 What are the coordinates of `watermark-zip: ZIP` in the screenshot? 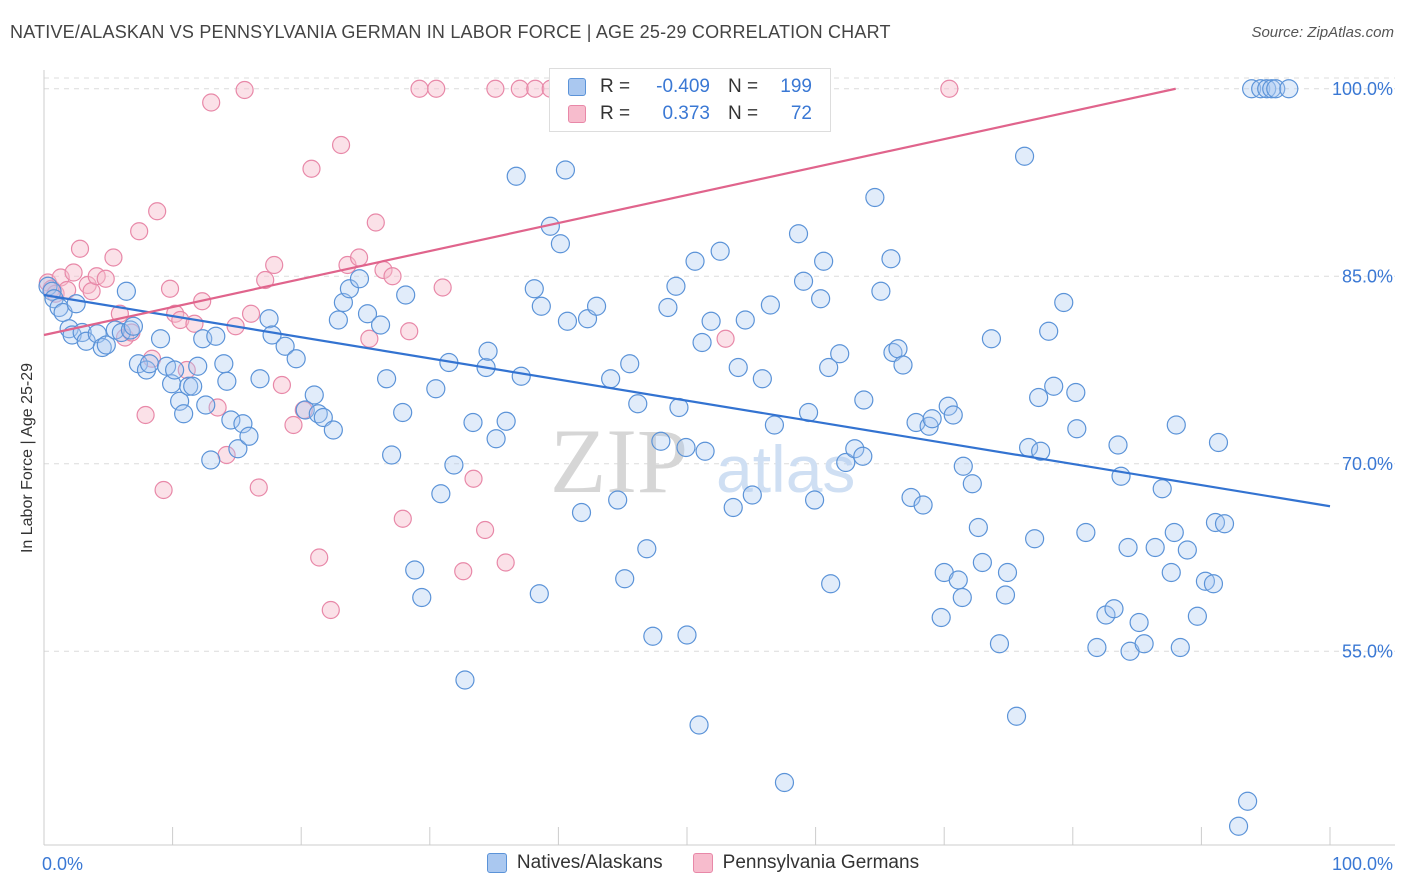 It's located at (619, 461).